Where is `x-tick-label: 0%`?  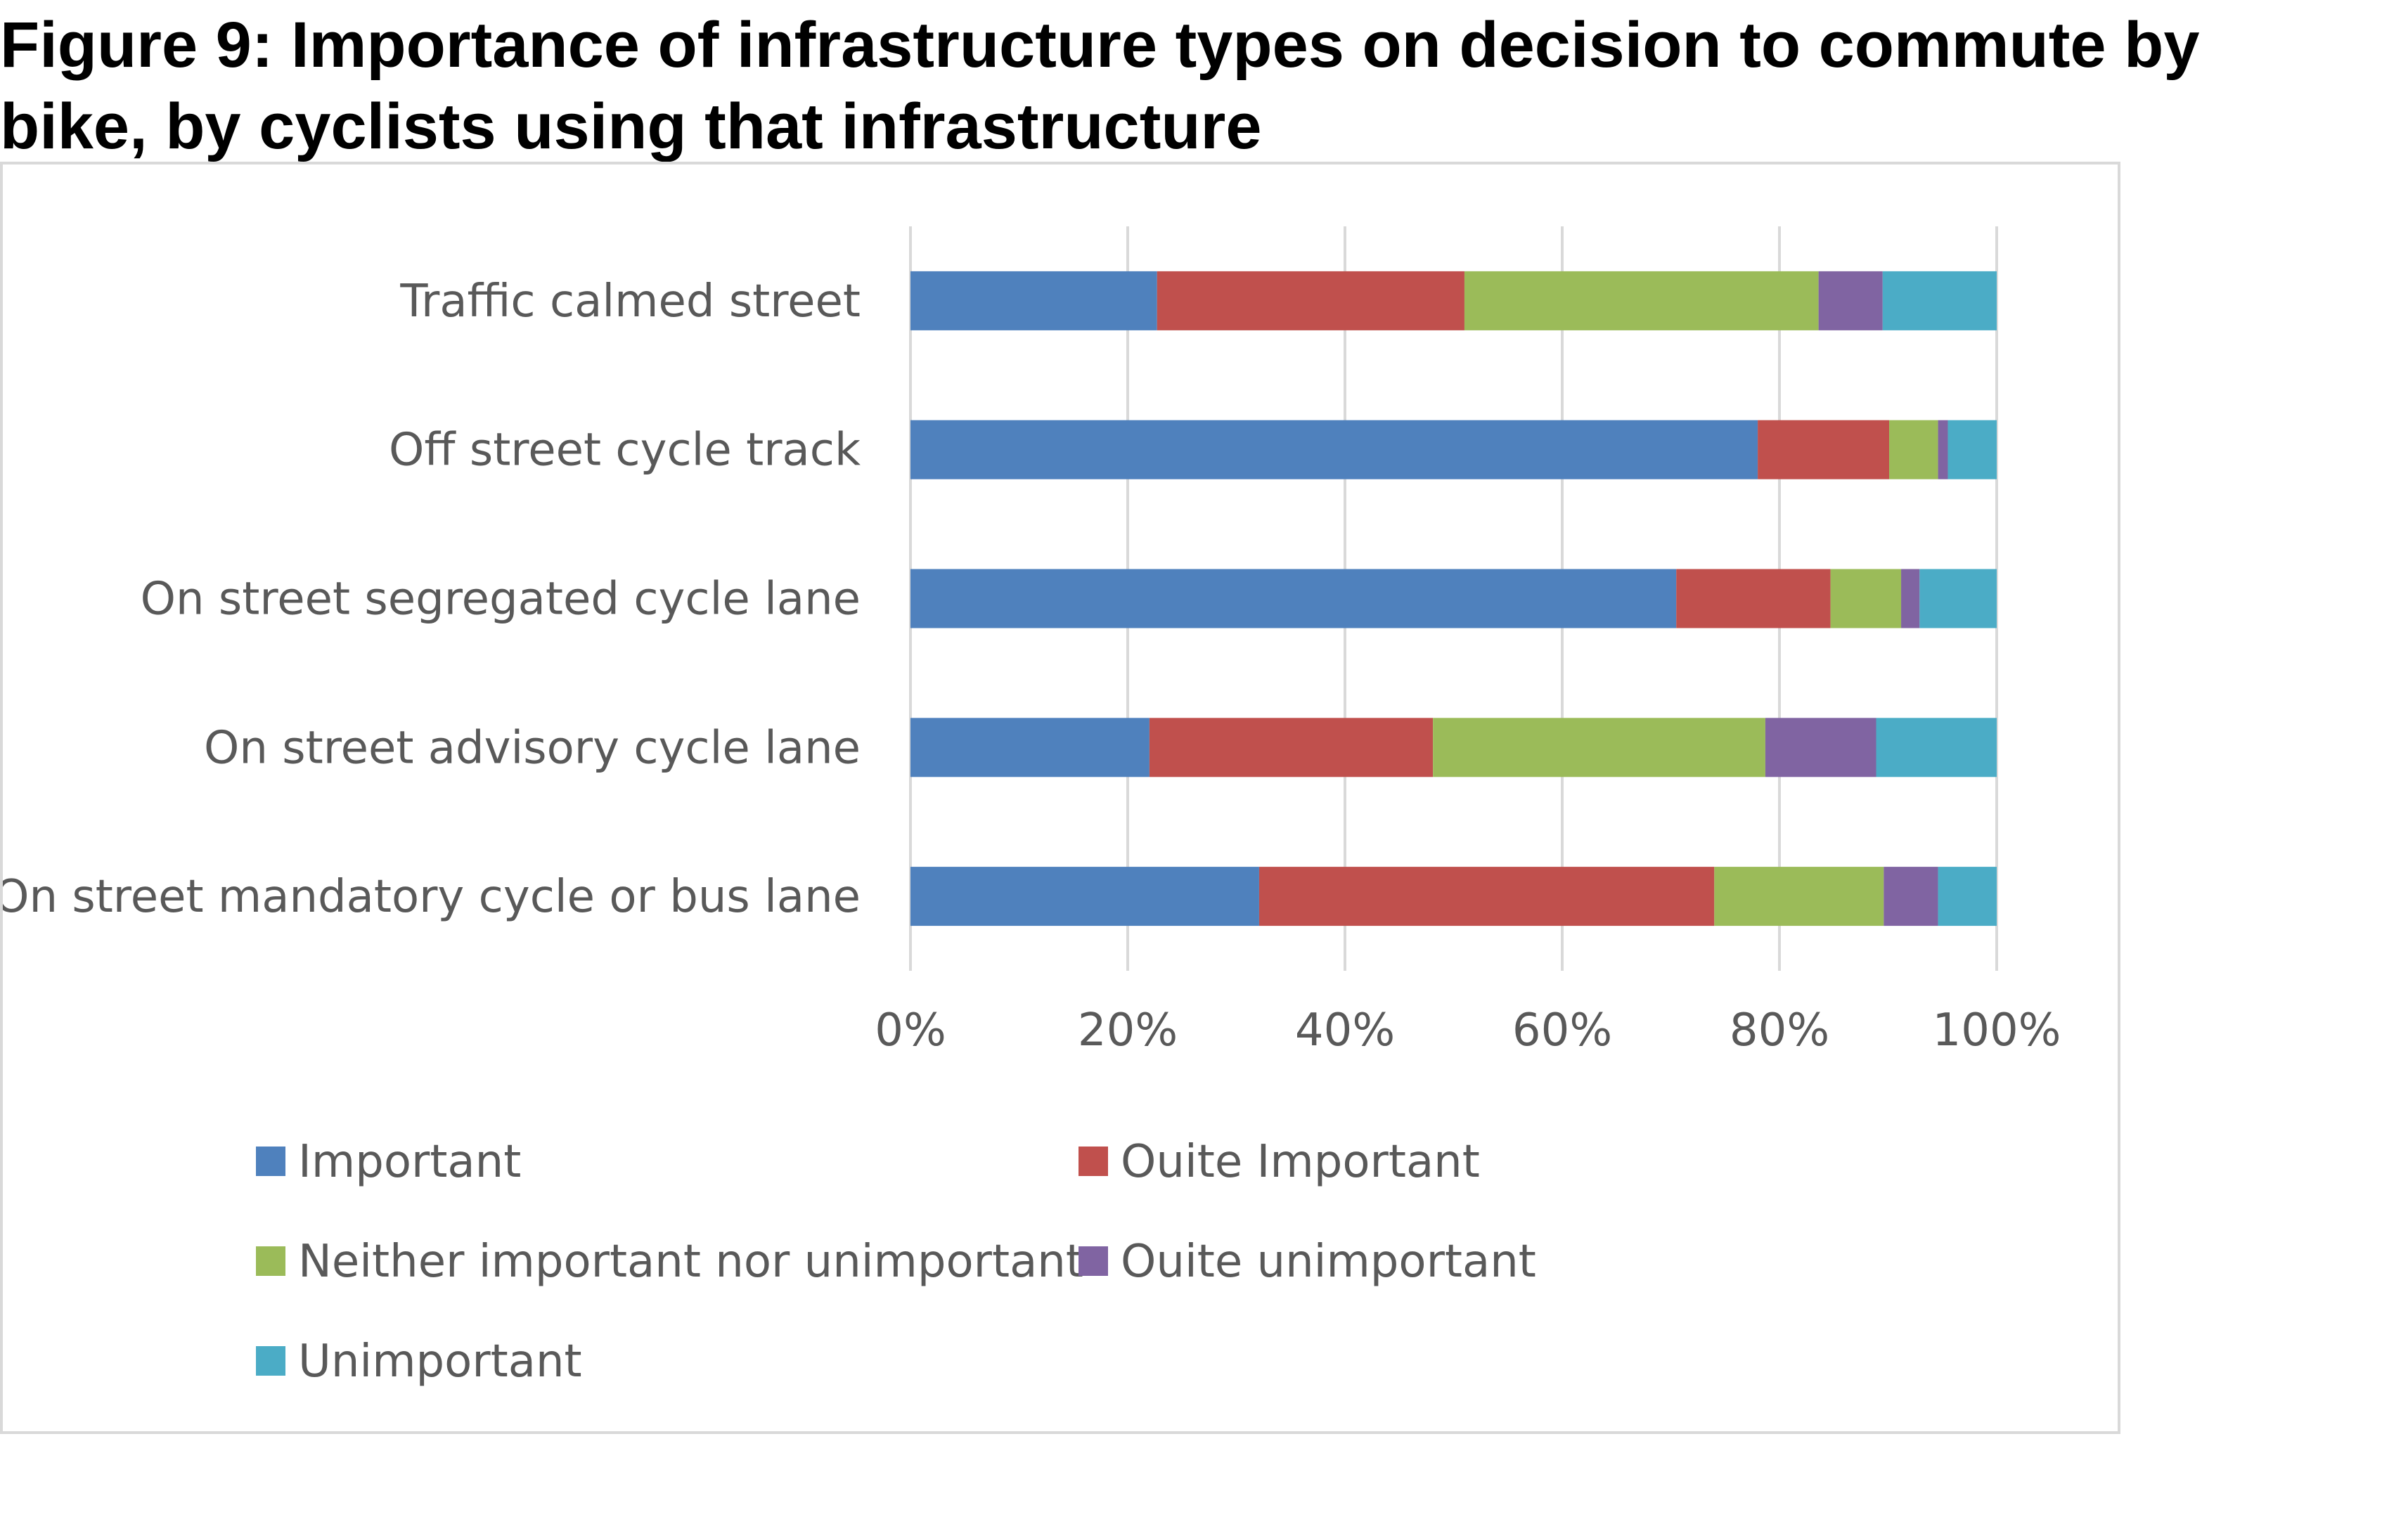
x-tick-label: 0% is located at coordinates (910, 1031).